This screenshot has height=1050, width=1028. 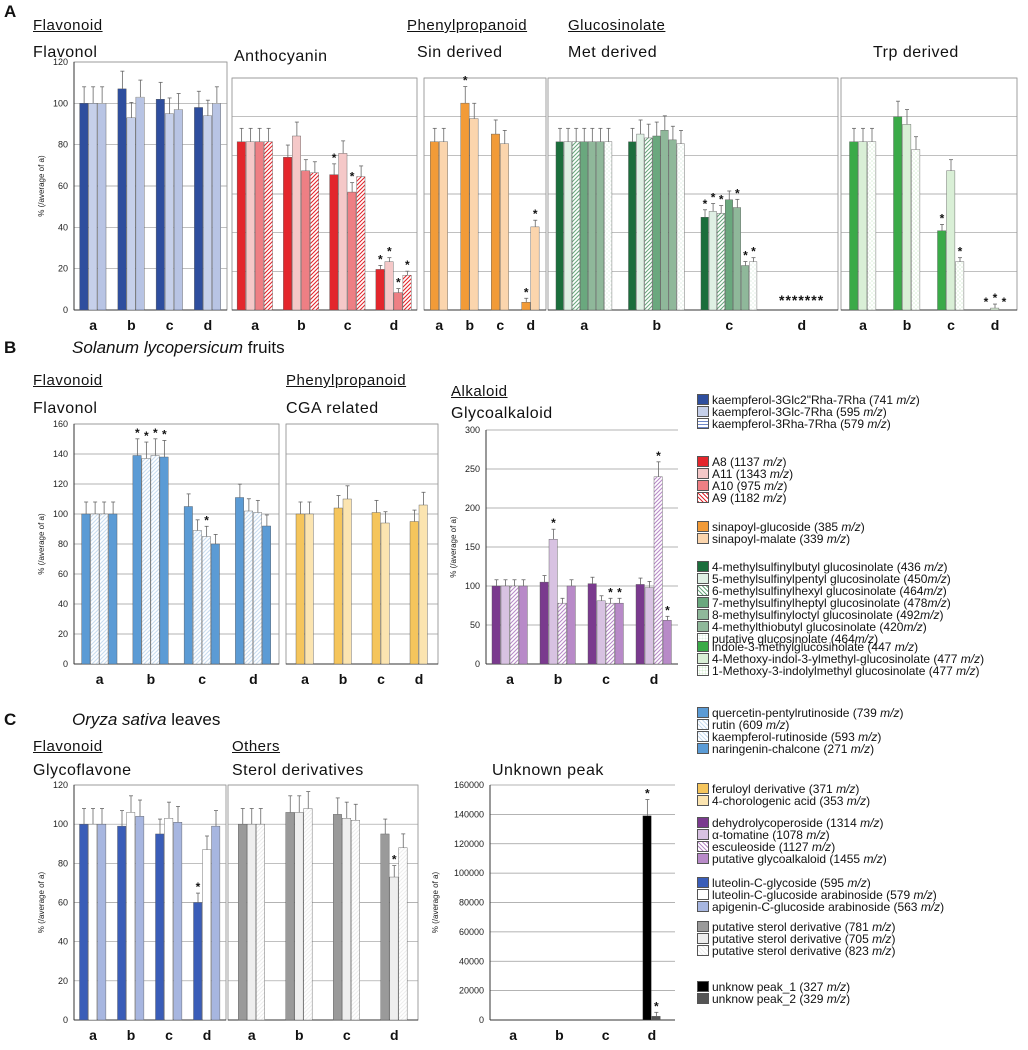 I want to click on panel-b-category-alkaloid: Alkaloid, so click(x=479, y=391).